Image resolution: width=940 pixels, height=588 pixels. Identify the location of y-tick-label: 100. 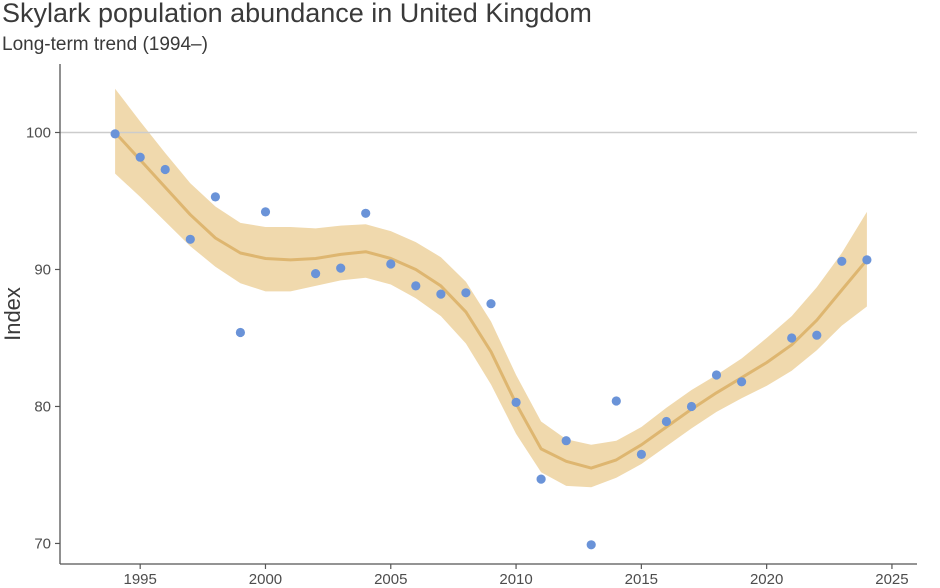
(38, 132).